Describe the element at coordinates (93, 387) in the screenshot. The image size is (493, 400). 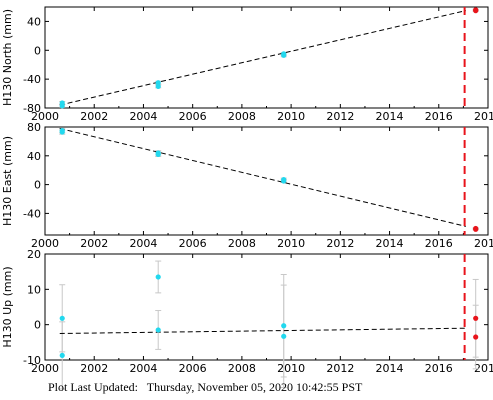
I see `footer-label: Plot Last Updated:` at that location.